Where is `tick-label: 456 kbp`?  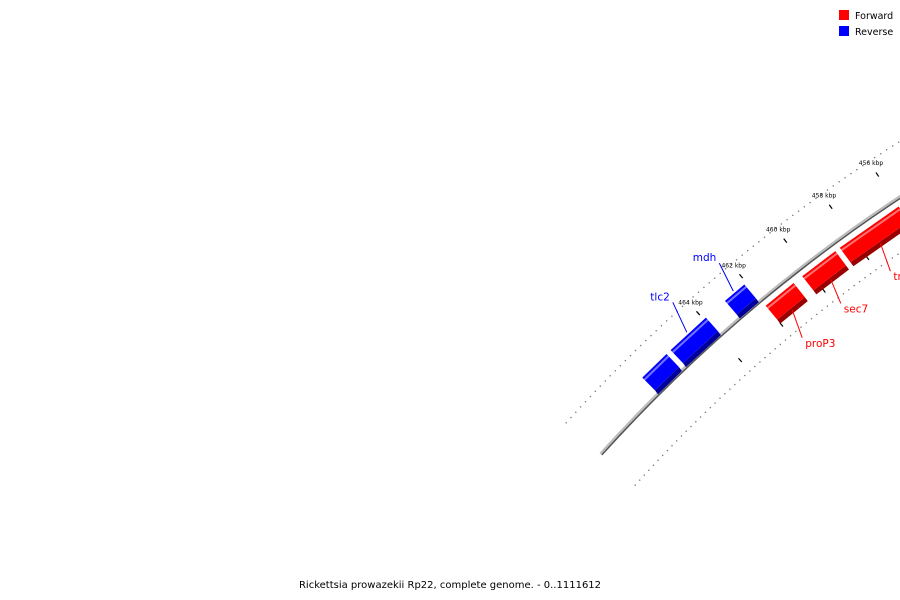
tick-label: 456 kbp is located at coordinates (871, 163).